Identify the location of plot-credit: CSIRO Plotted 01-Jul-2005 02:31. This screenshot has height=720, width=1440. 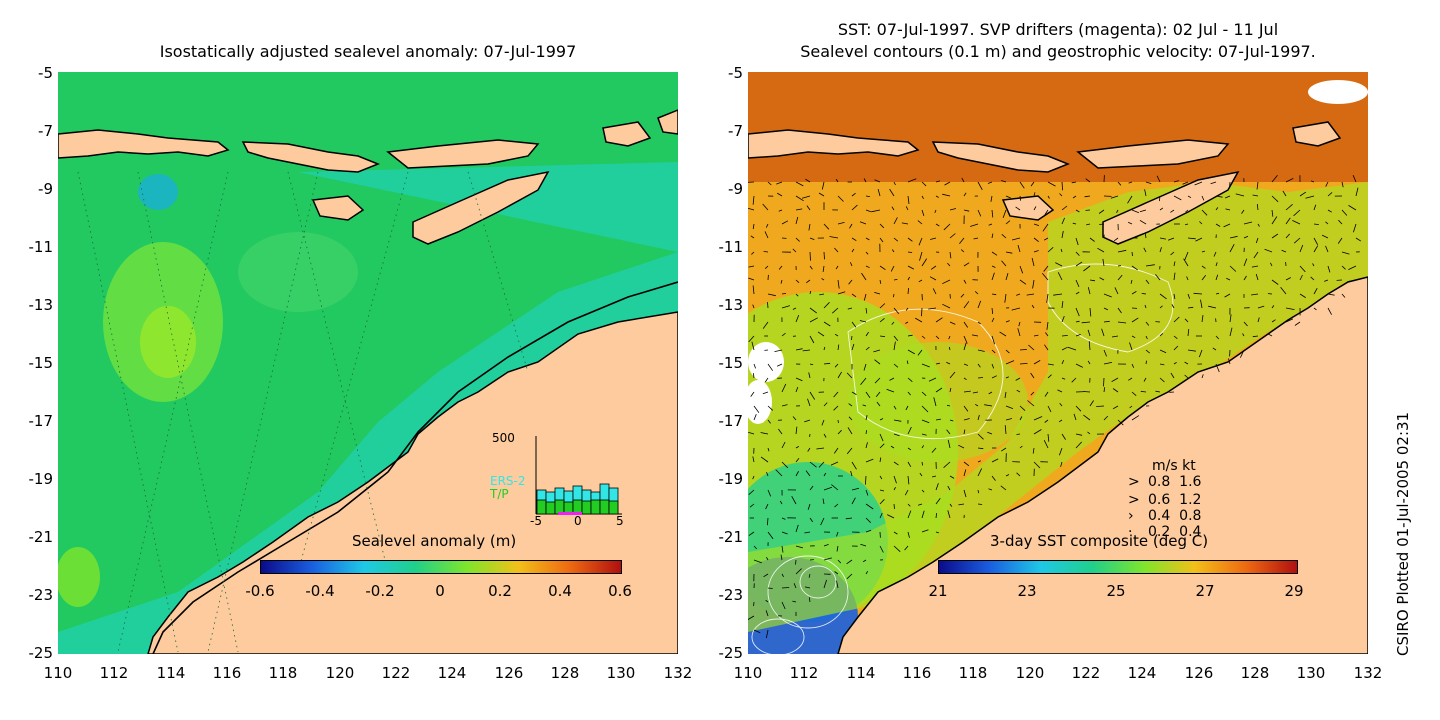
(1403, 533).